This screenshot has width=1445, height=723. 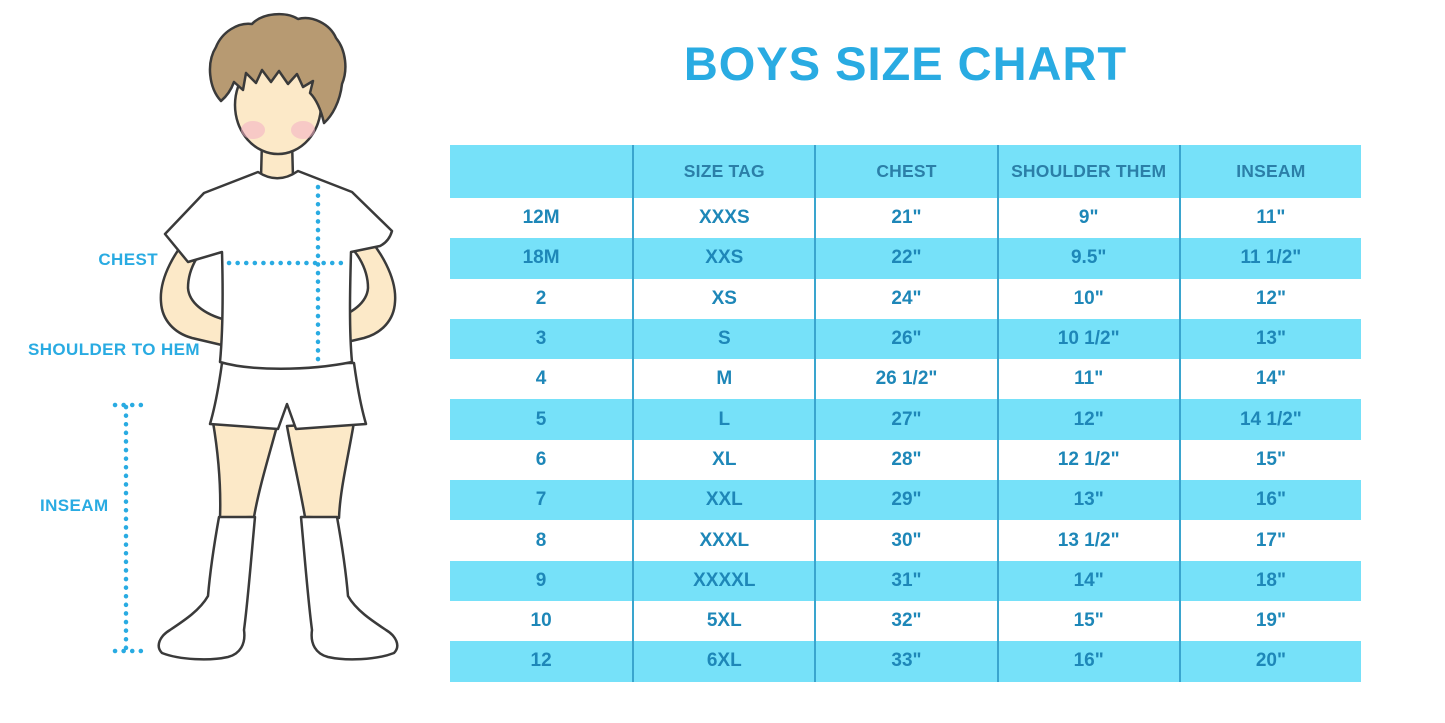 I want to click on table-cell: 10, so click(x=541, y=621).